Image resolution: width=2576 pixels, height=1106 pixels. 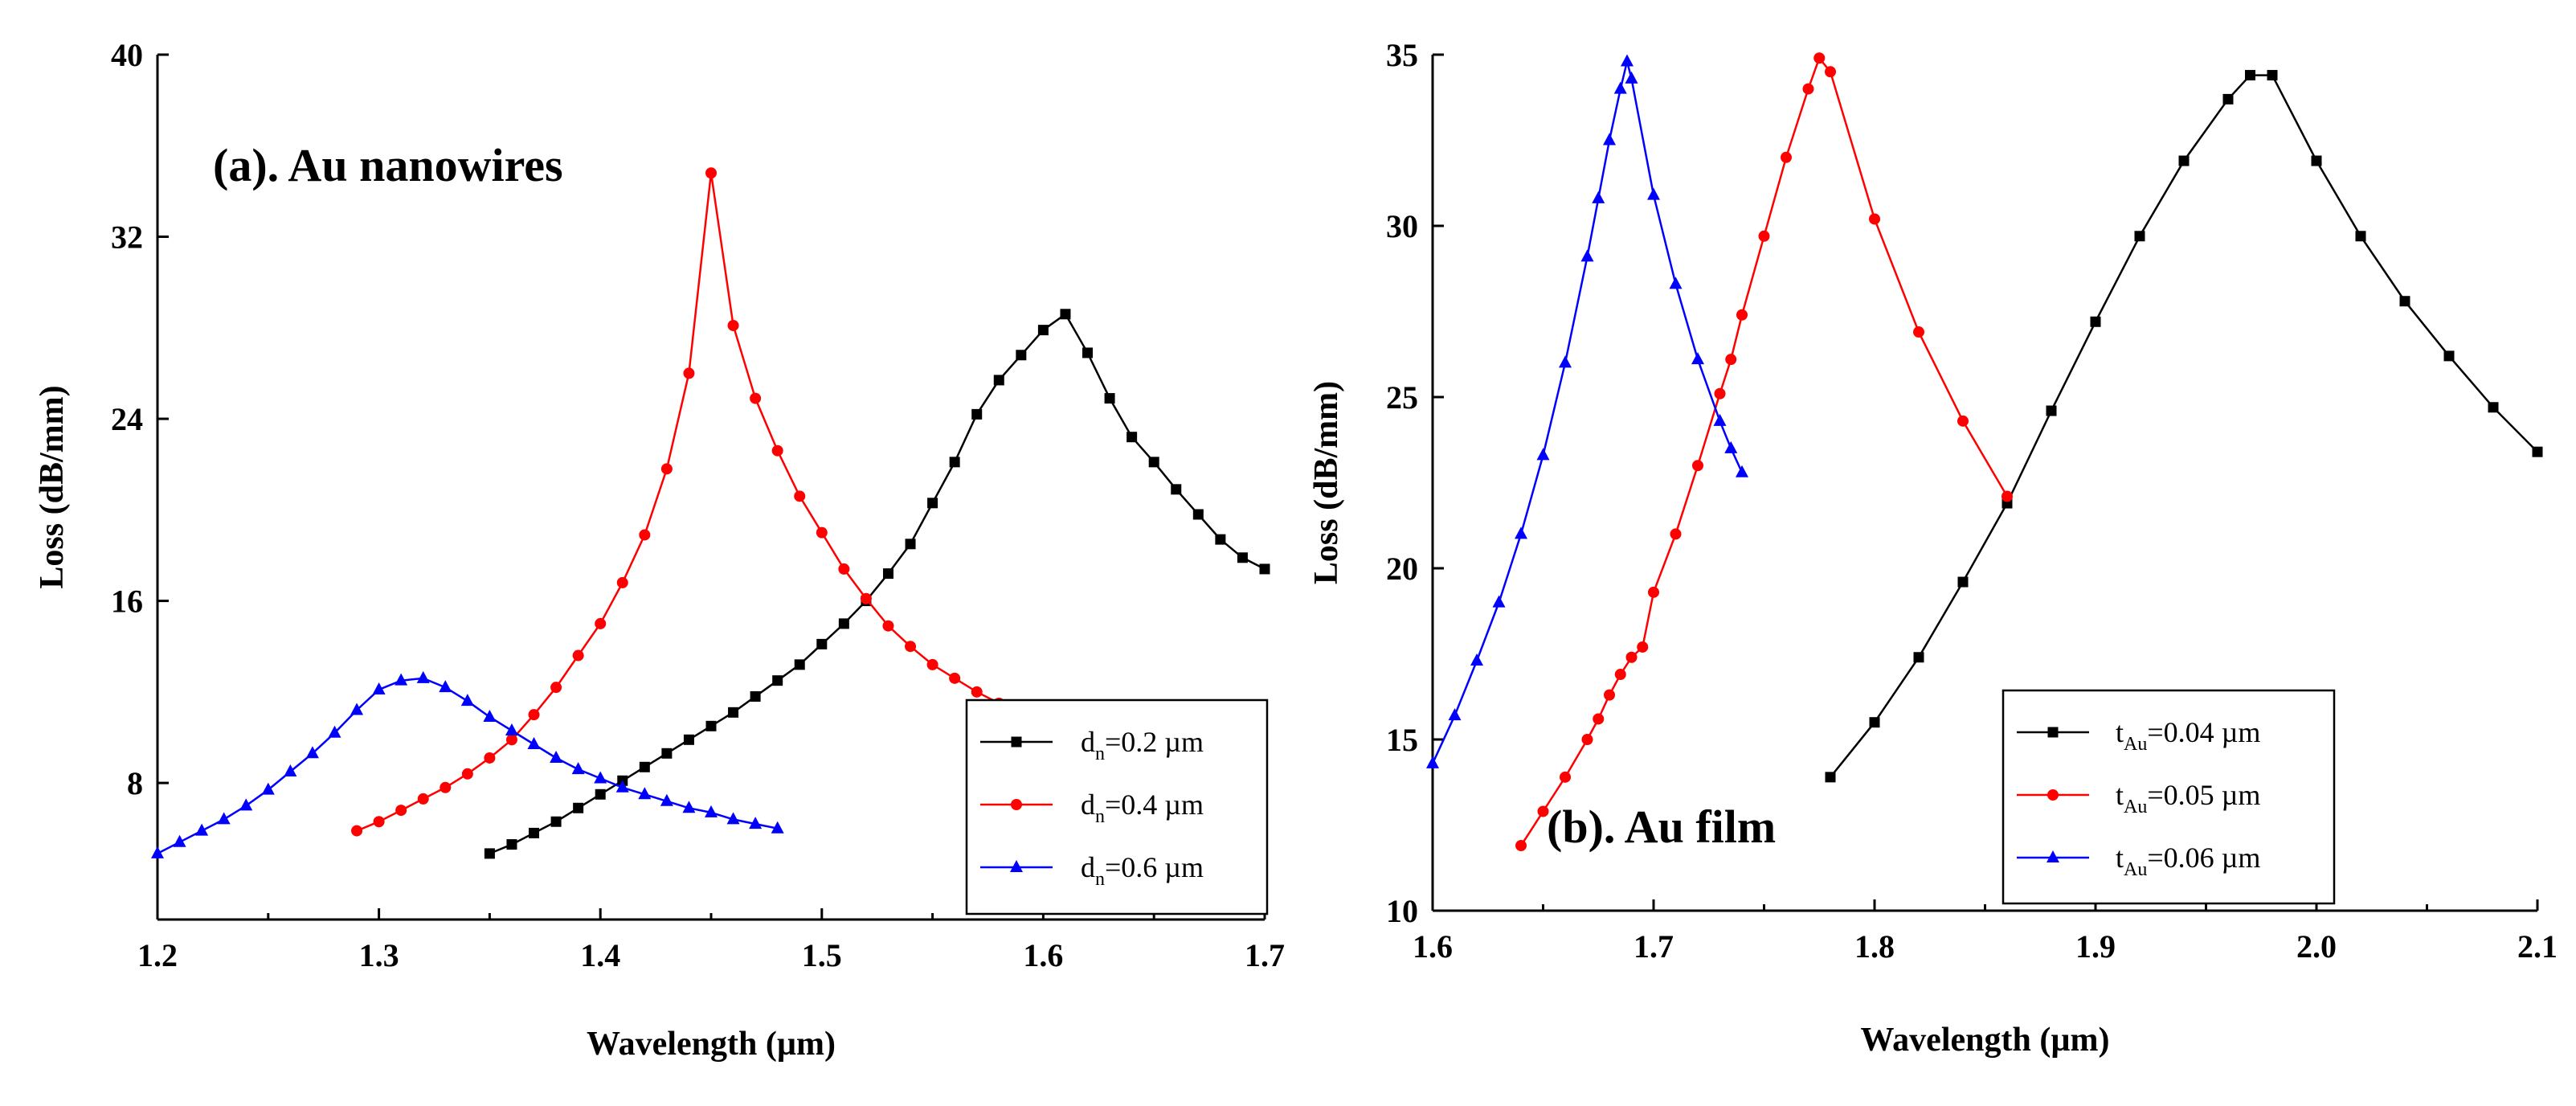 What do you see at coordinates (127, 237) in the screenshot?
I see `y-tick-label: 32` at bounding box center [127, 237].